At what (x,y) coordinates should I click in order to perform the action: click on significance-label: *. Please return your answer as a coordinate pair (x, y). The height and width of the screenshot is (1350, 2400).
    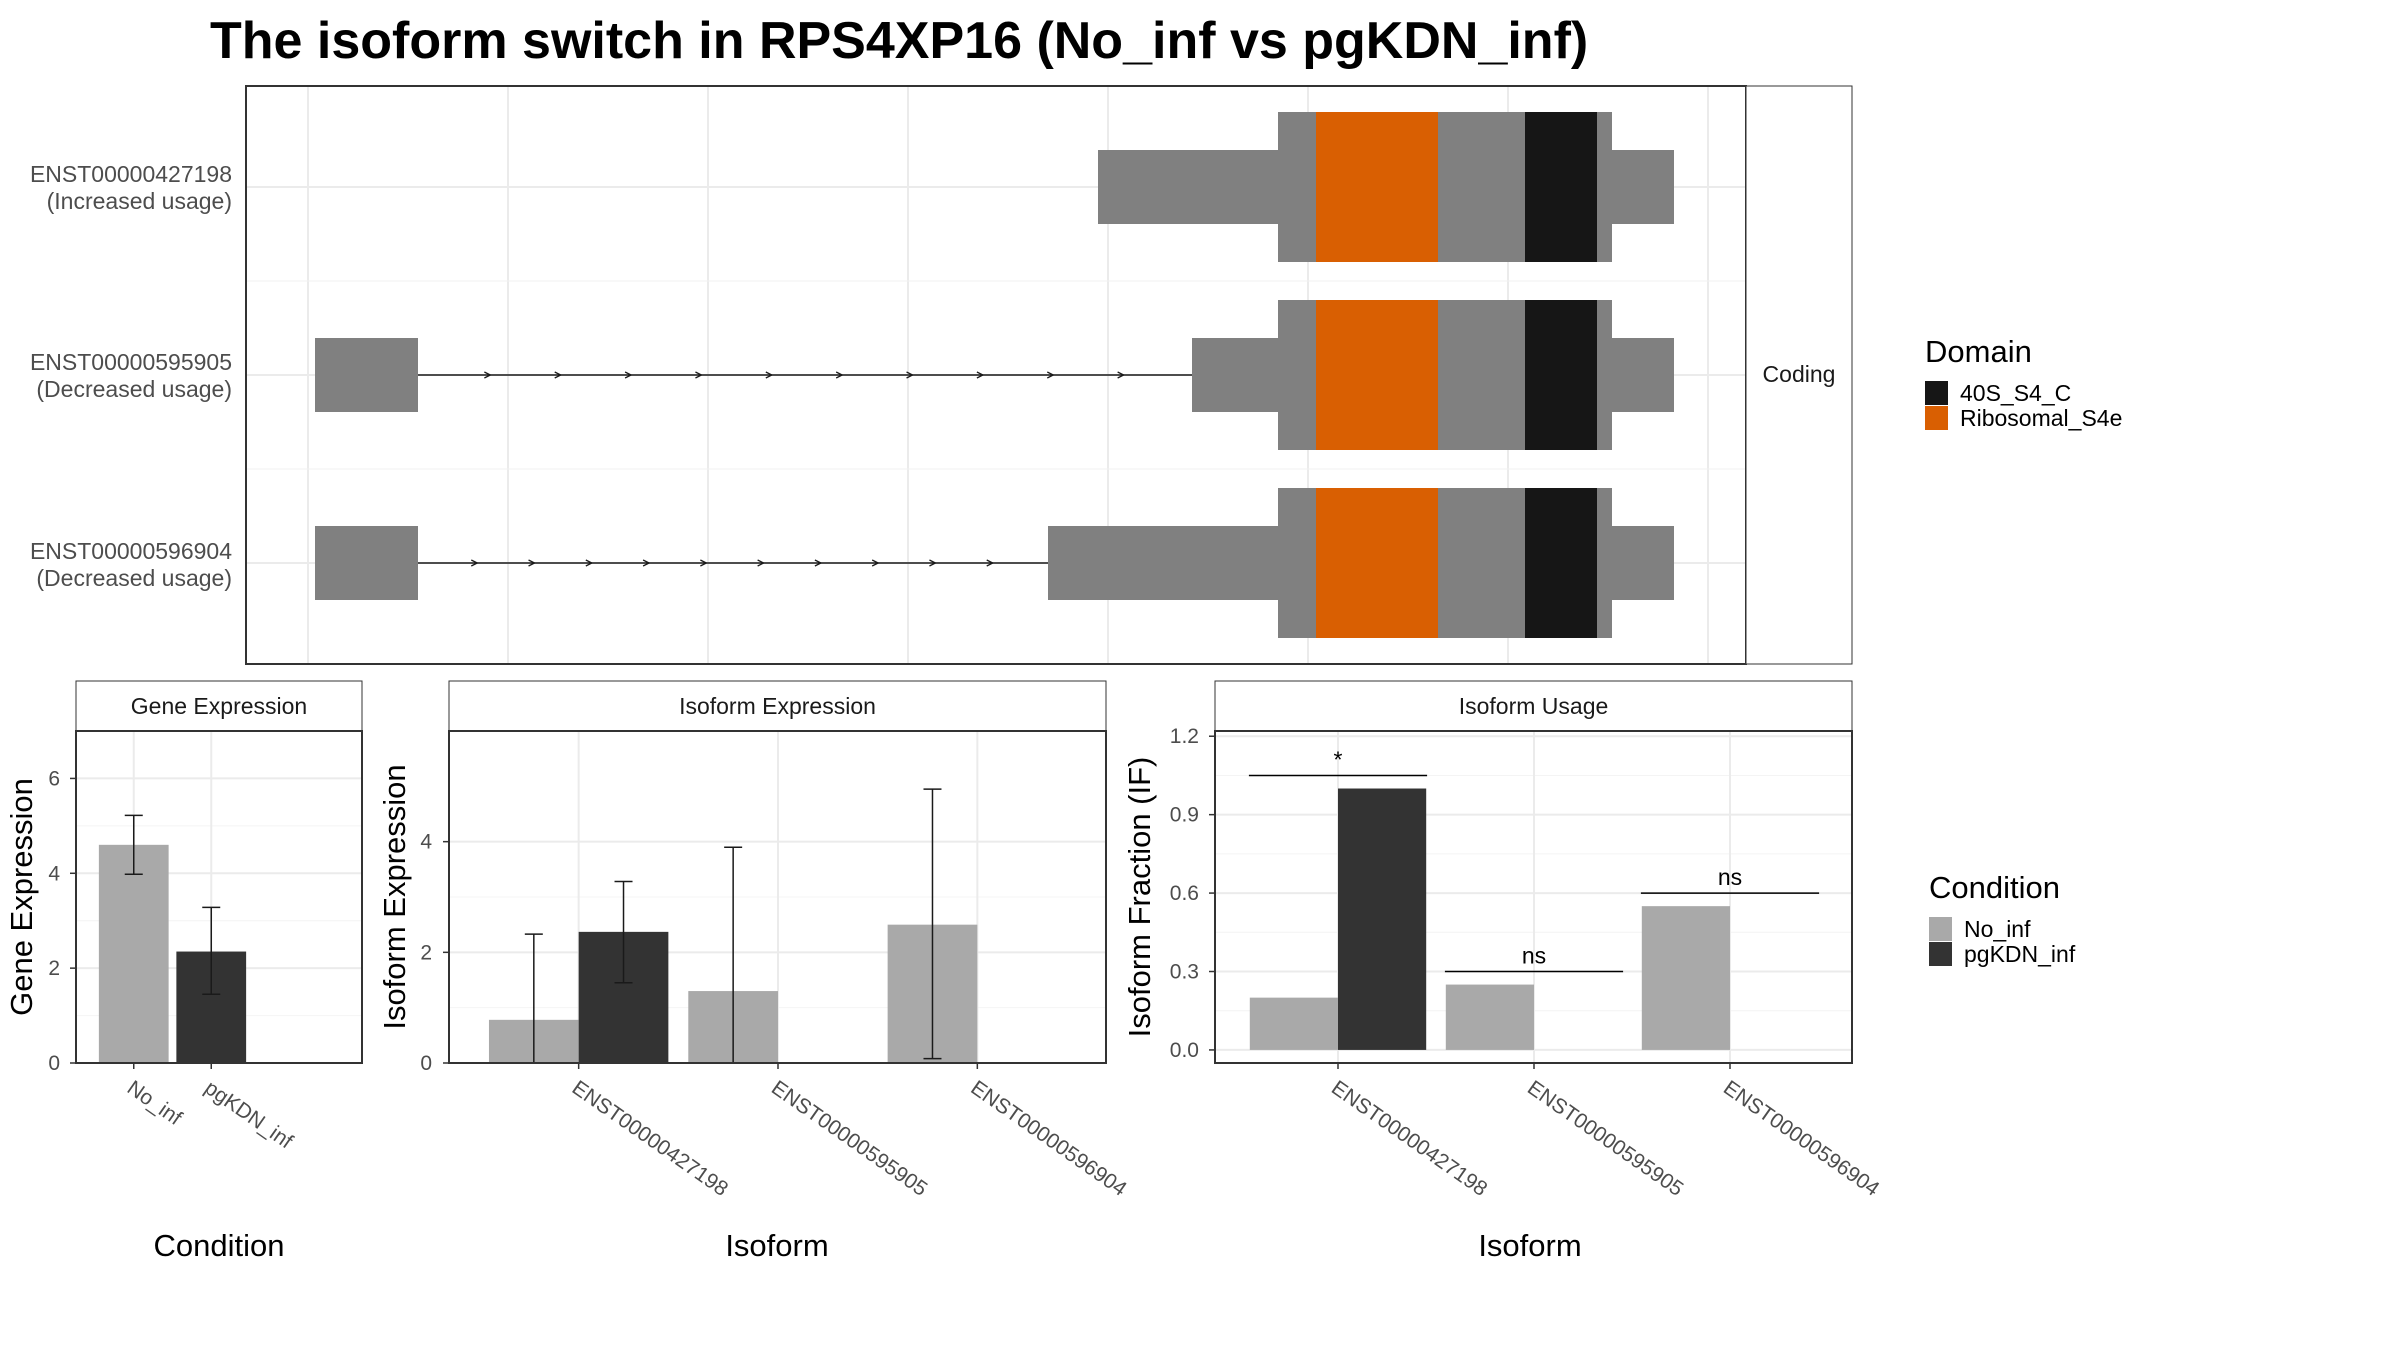
    Looking at the image, I should click on (1338, 759).